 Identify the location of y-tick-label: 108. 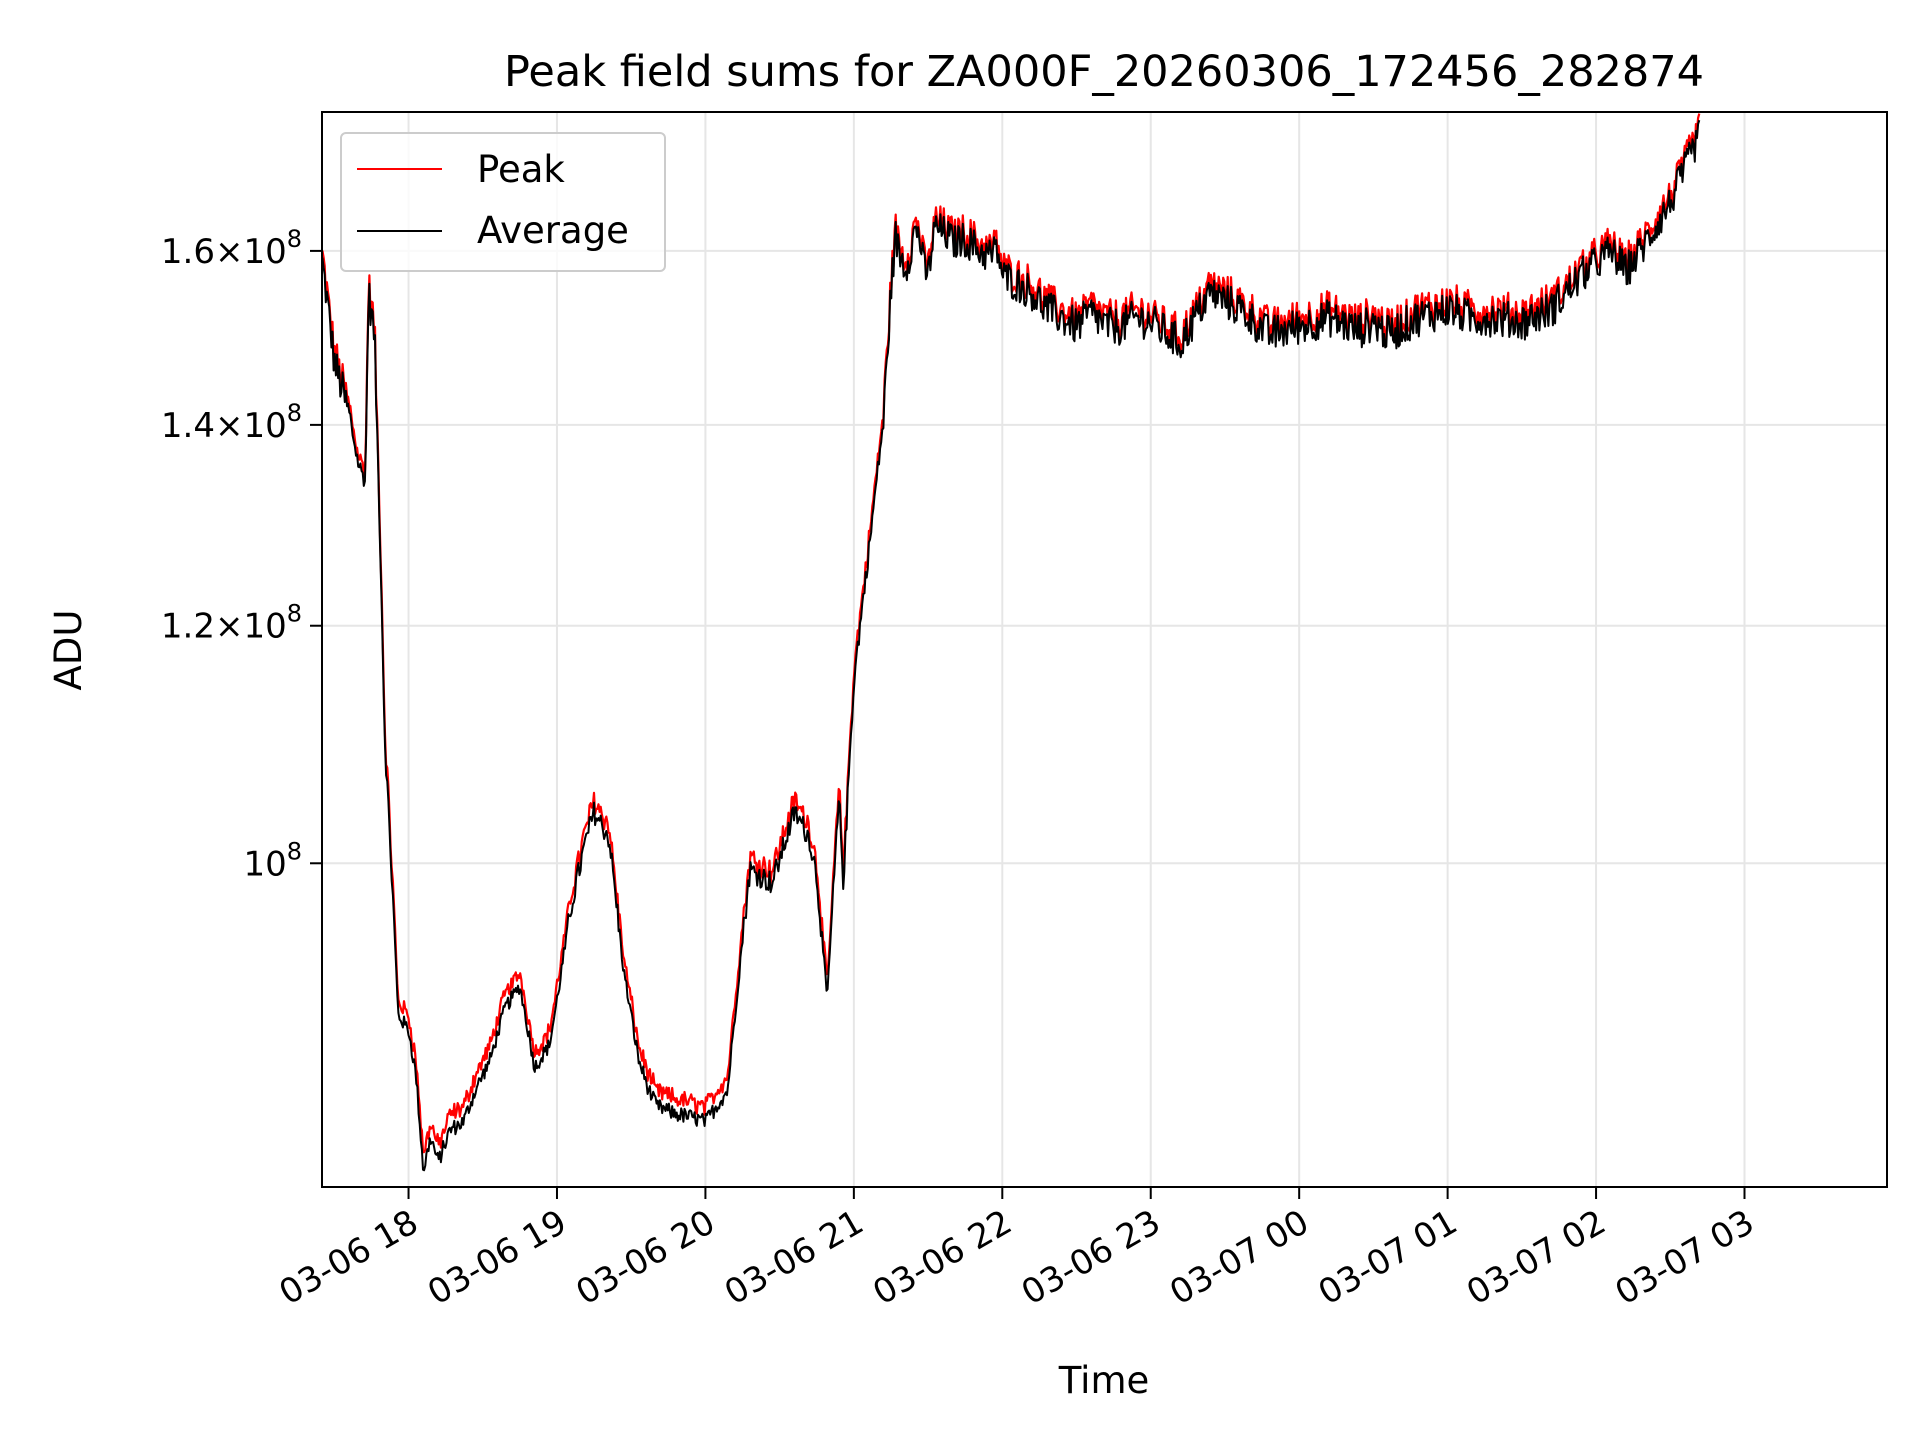
(272, 860).